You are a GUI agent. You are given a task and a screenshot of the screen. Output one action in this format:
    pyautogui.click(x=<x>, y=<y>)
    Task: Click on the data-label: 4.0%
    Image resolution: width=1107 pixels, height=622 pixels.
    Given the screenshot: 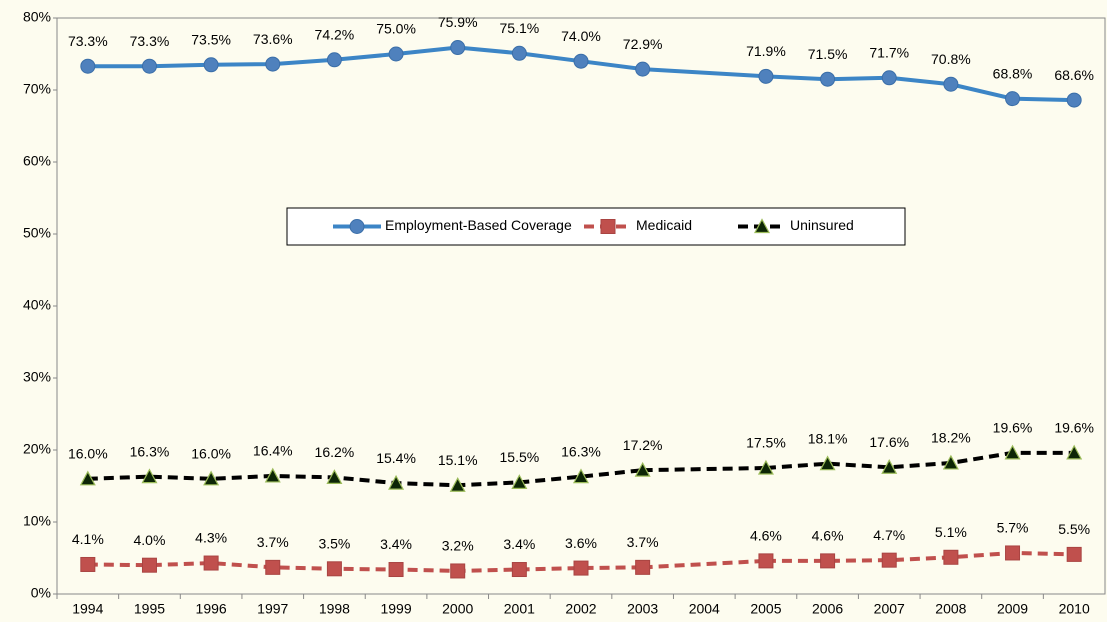 What is the action you would take?
    pyautogui.click(x=150, y=540)
    